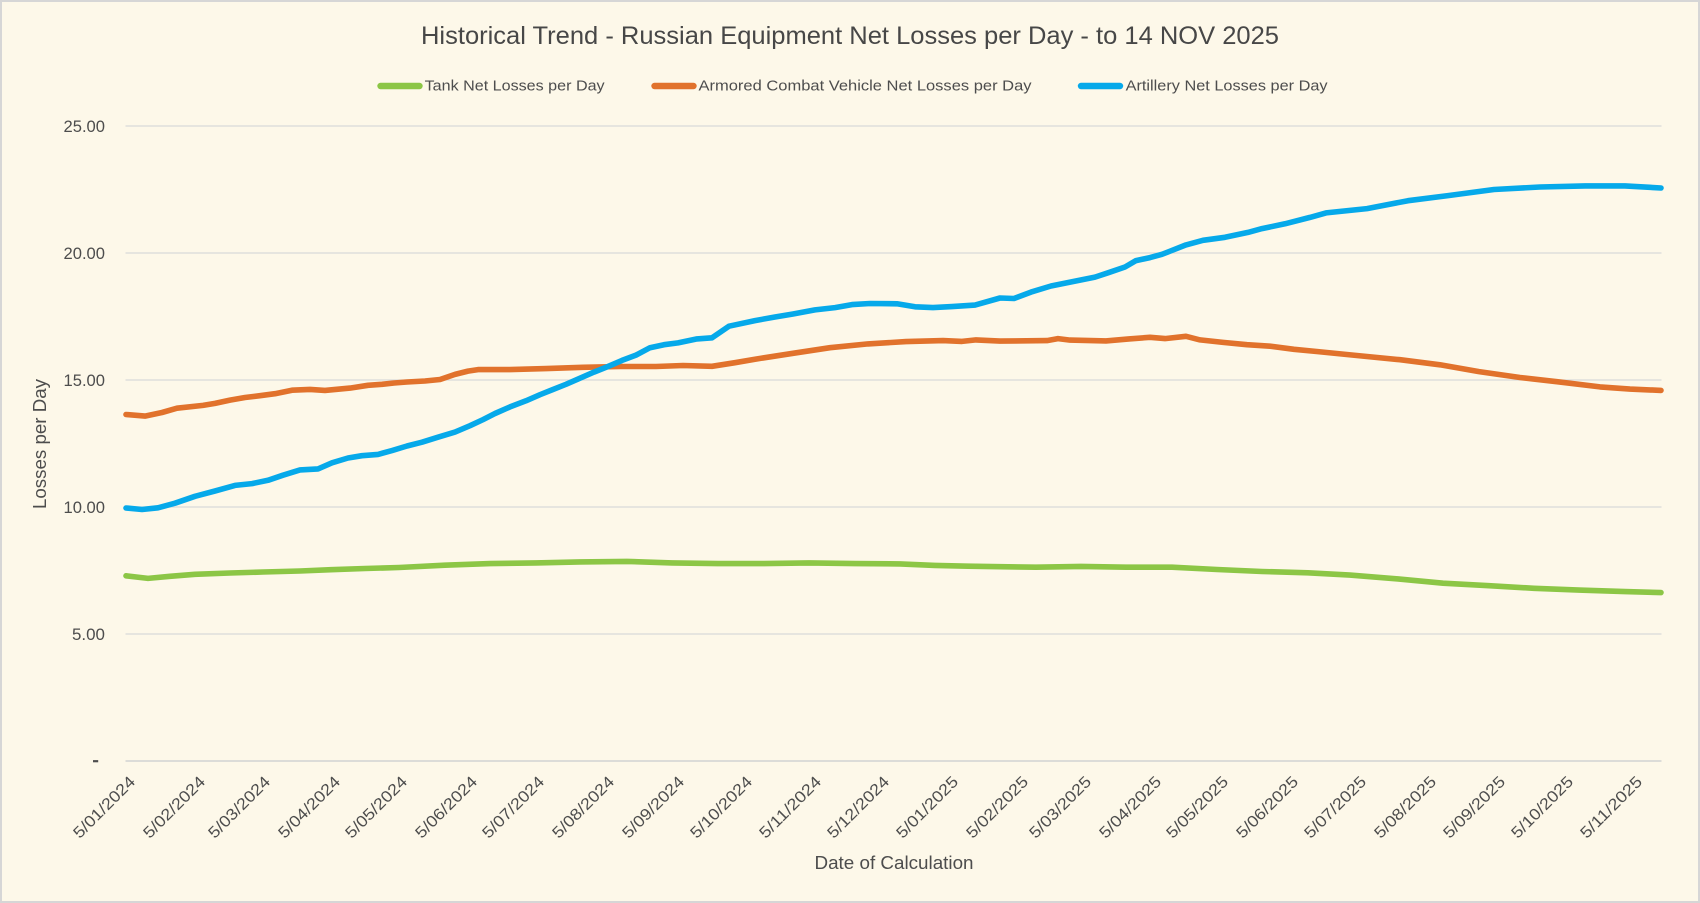 The height and width of the screenshot is (903, 1700). I want to click on svg-text: 5/07/2024, so click(513, 807).